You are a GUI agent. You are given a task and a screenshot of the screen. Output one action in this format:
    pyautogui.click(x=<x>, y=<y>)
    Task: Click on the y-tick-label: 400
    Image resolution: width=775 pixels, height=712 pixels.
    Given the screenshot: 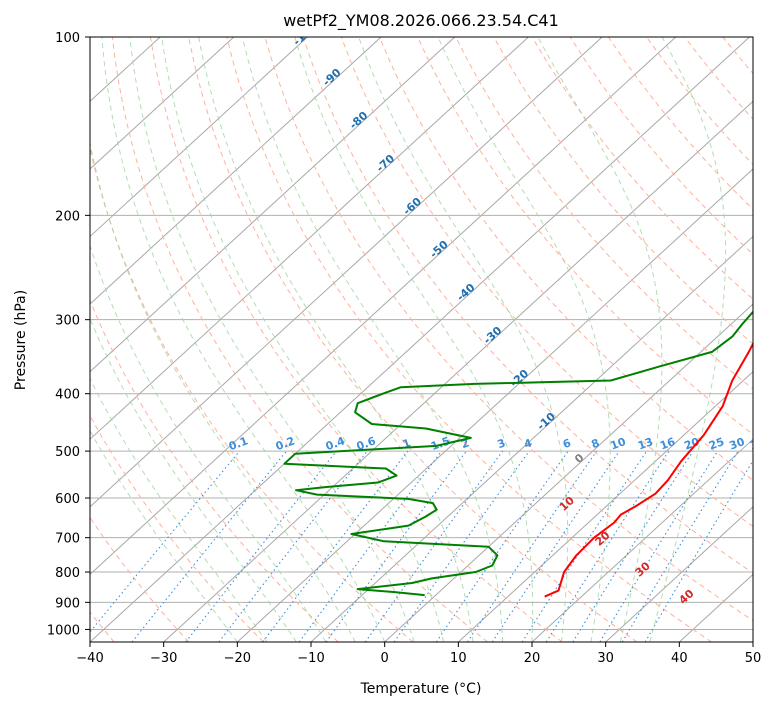 What is the action you would take?
    pyautogui.click(x=67, y=395)
    